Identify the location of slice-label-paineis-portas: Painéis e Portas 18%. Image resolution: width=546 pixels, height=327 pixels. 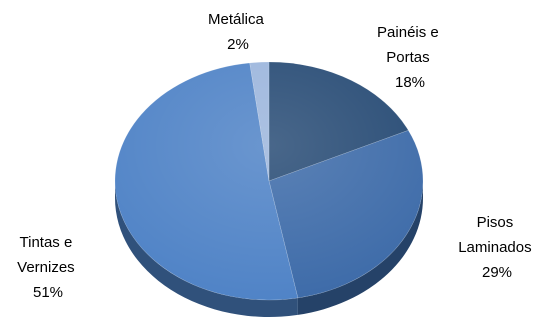
(410, 57).